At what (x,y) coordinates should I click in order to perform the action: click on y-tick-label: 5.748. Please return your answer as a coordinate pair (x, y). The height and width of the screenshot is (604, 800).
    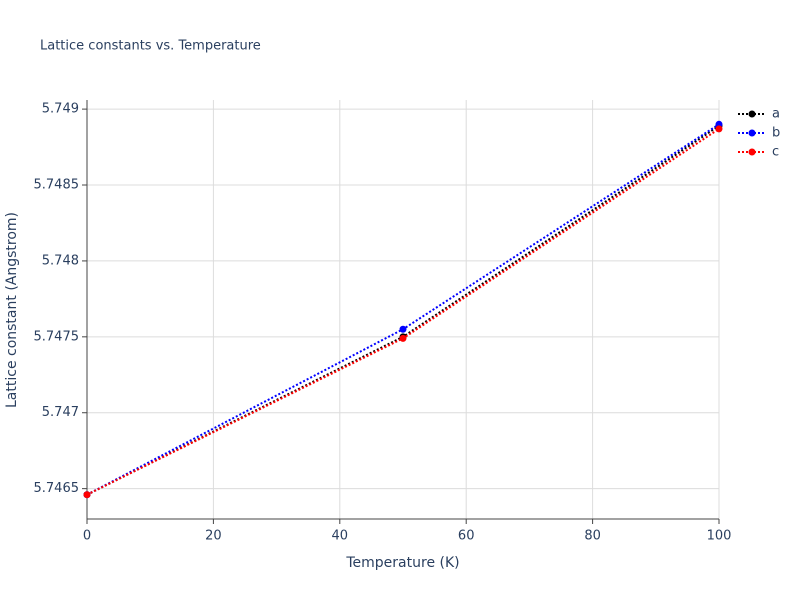
    Looking at the image, I should click on (60, 260).